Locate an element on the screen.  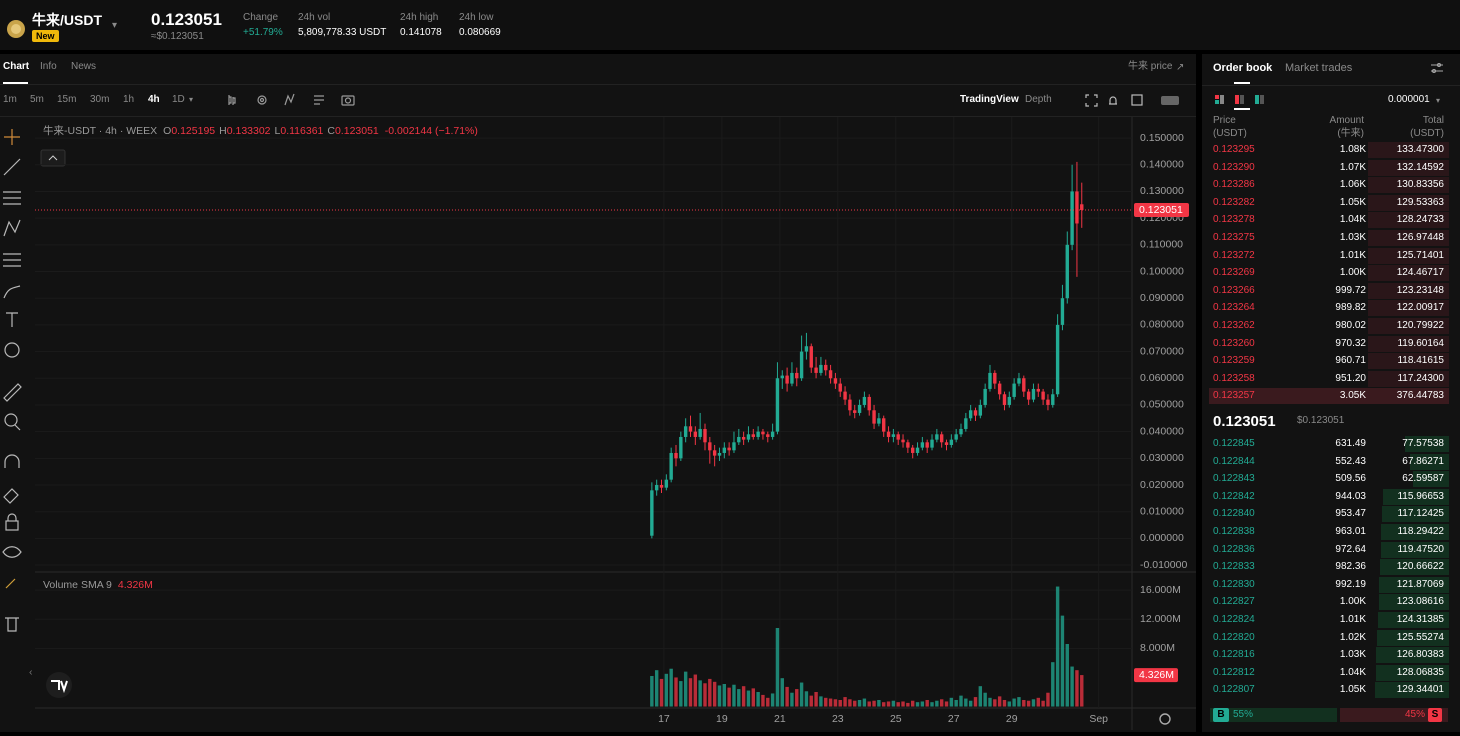
volume-sma: 4.326M is located at coordinates (135, 585).